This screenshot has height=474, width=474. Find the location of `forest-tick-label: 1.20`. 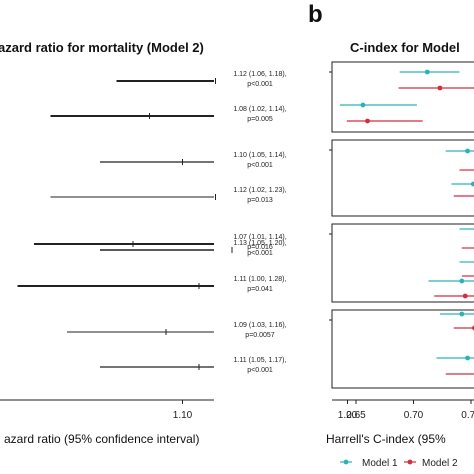

forest-tick-label: 1.20 is located at coordinates (348, 415).